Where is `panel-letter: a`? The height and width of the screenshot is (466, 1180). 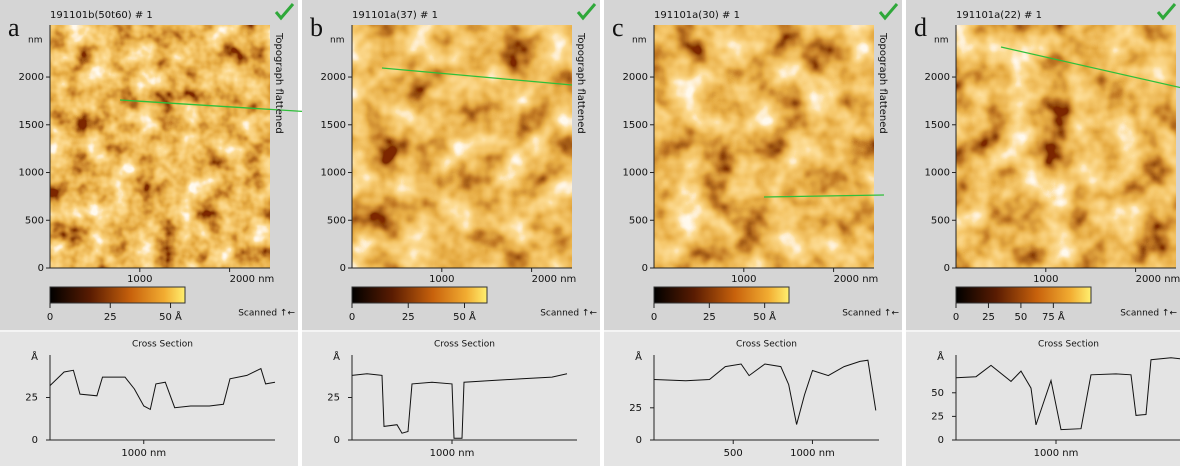 panel-letter: a is located at coordinates (14, 27).